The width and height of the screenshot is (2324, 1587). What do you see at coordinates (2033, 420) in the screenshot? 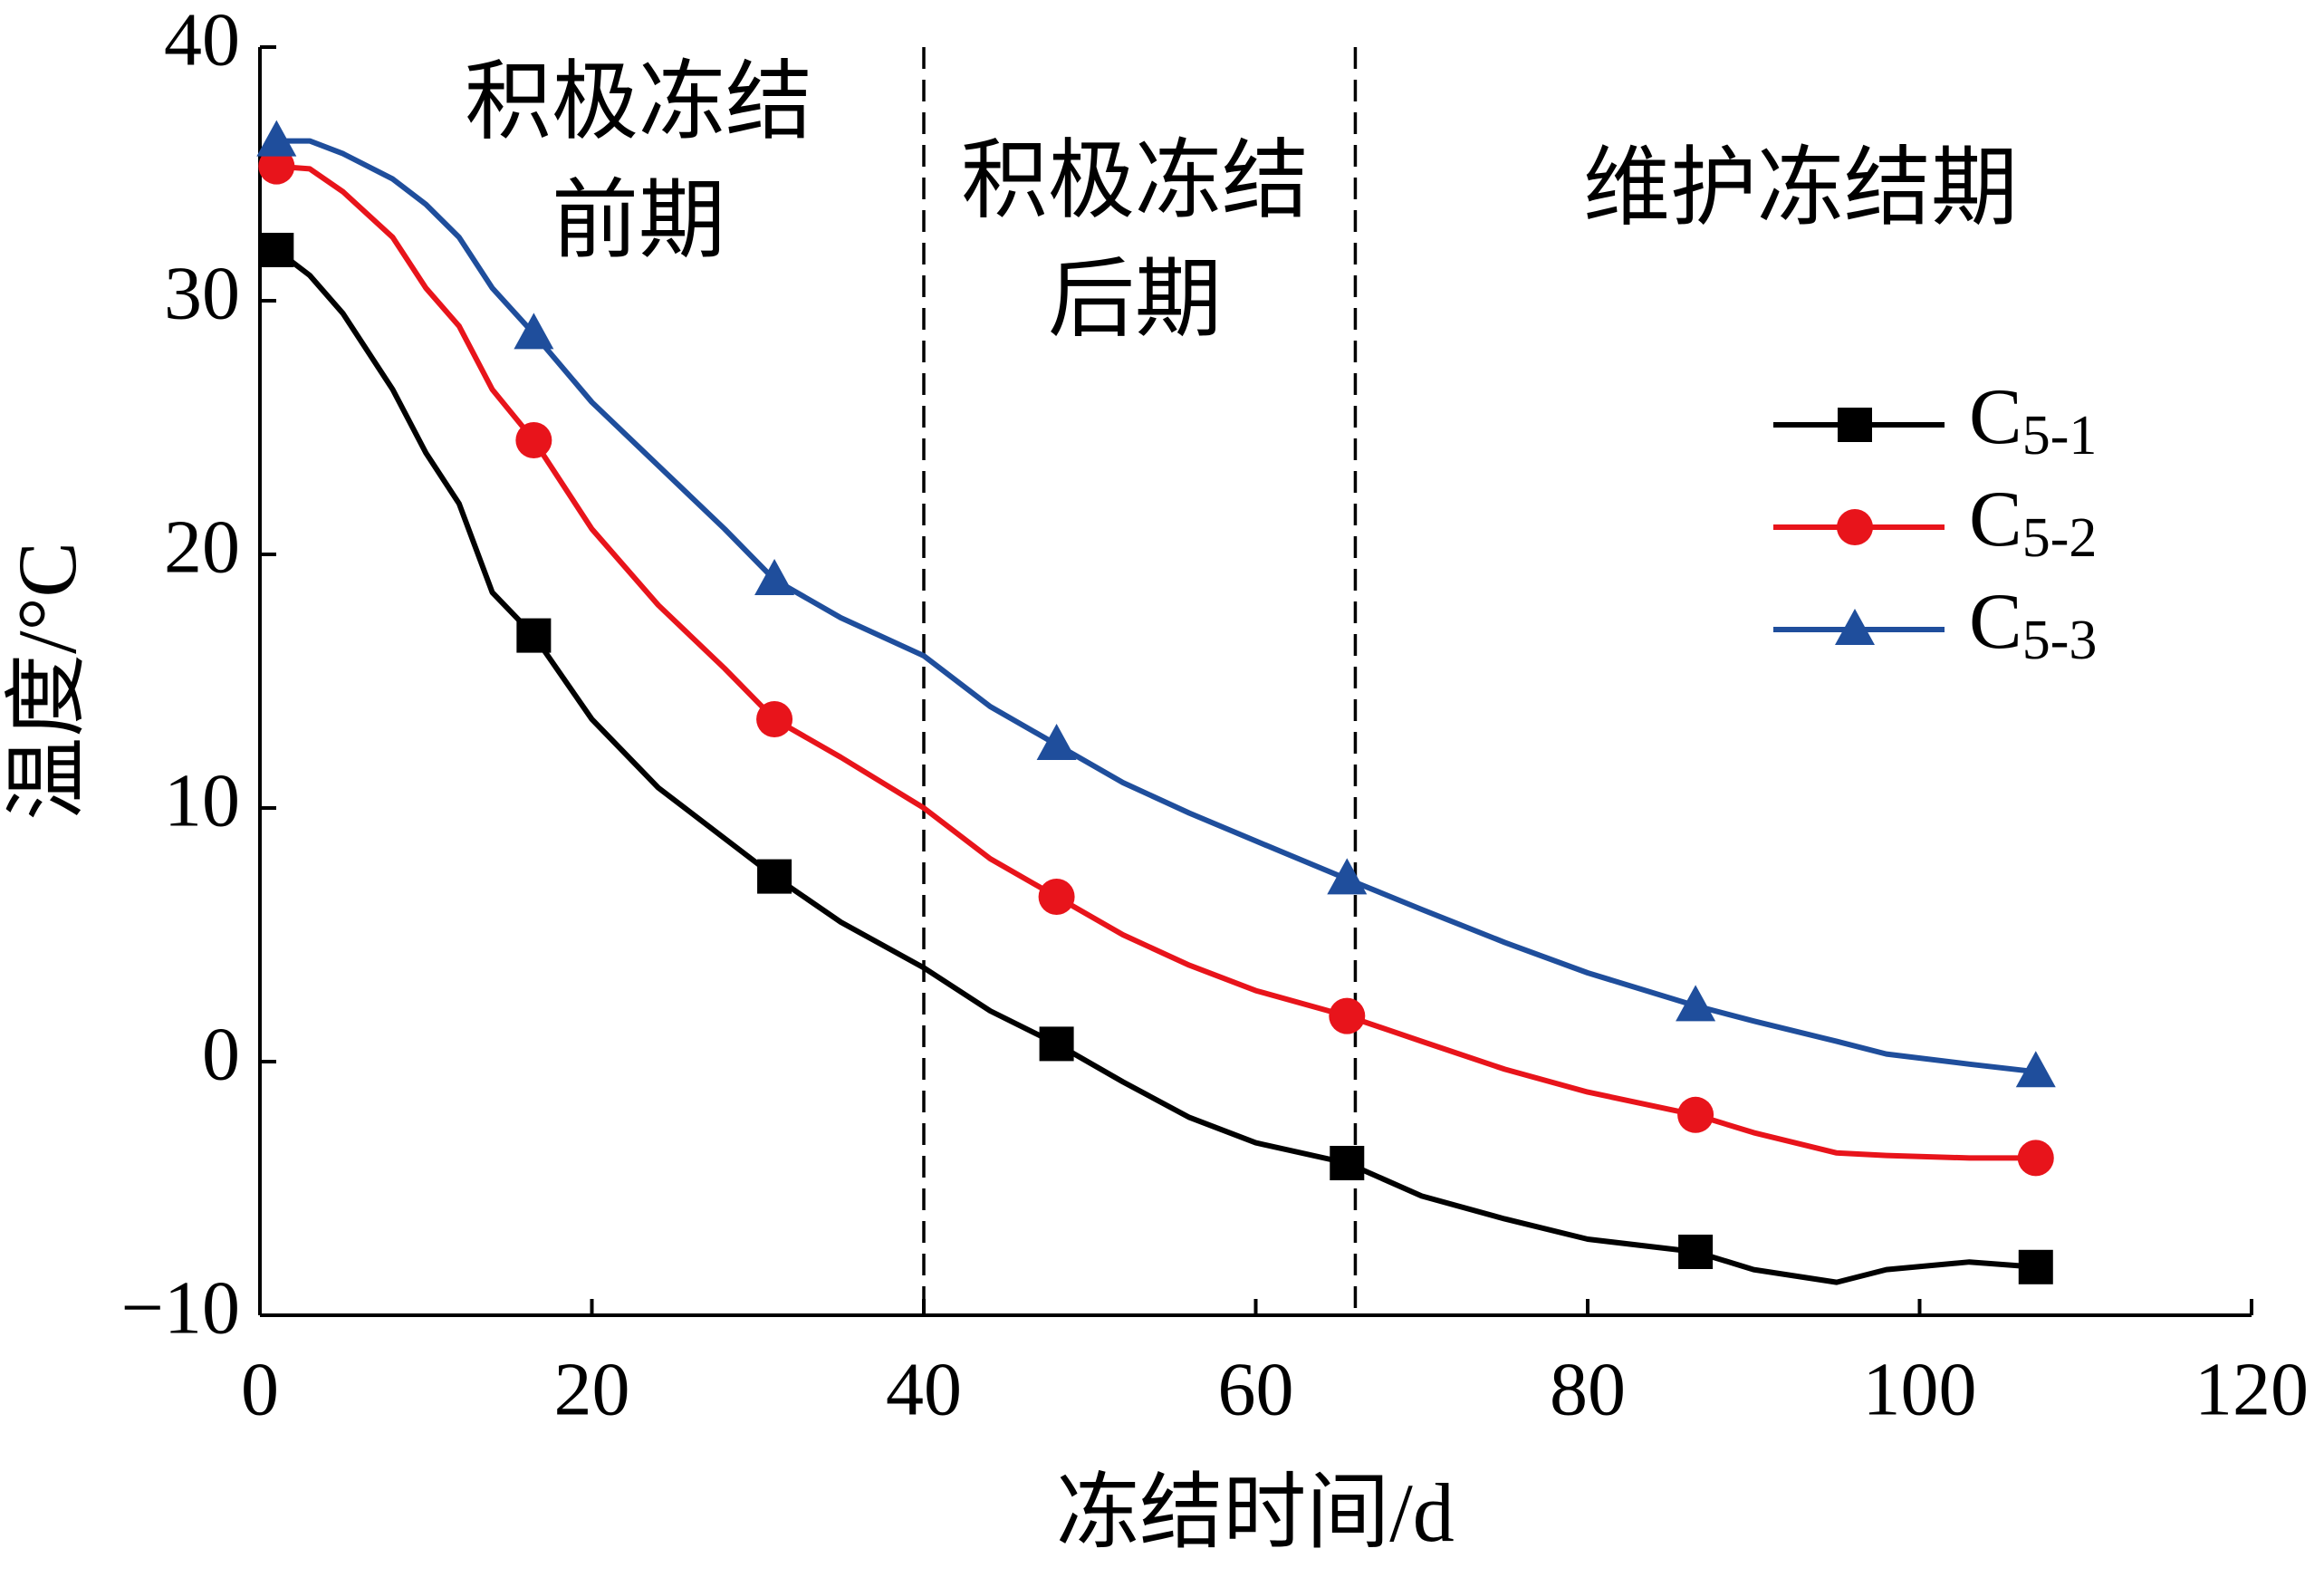
I see `legend-label: C5-1` at bounding box center [2033, 420].